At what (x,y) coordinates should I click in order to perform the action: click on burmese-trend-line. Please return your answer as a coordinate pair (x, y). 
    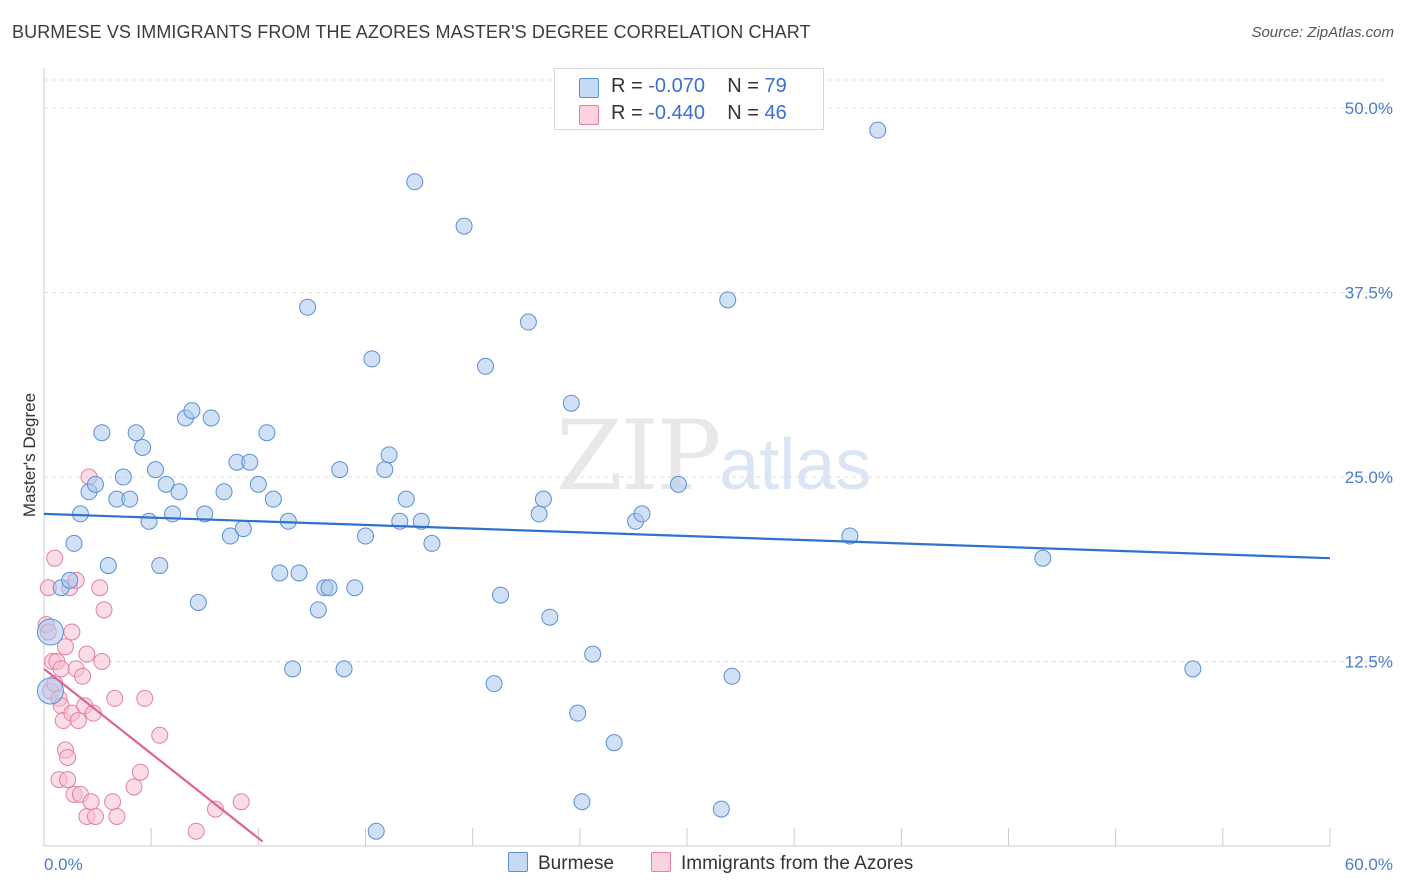
    Looking at the image, I should click on (687, 536).